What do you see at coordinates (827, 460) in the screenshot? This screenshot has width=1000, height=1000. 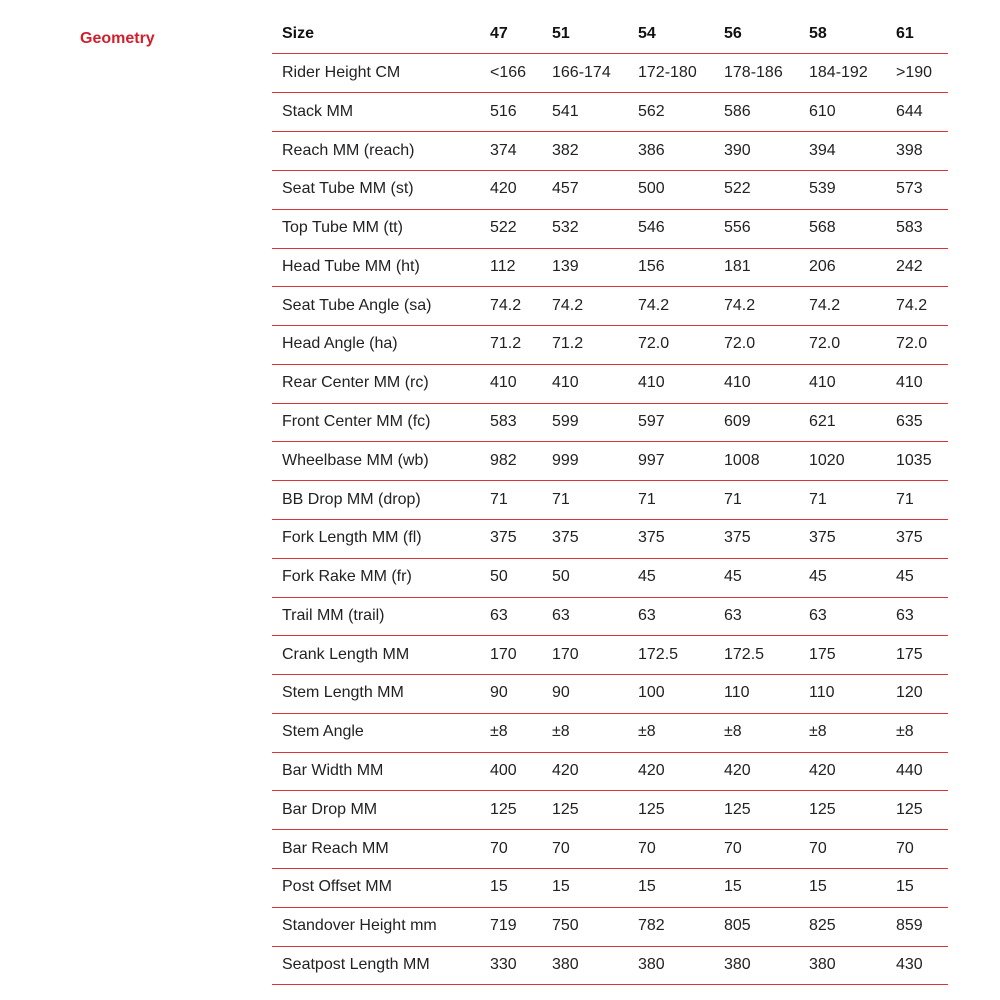 I see `cell-value: 1020` at bounding box center [827, 460].